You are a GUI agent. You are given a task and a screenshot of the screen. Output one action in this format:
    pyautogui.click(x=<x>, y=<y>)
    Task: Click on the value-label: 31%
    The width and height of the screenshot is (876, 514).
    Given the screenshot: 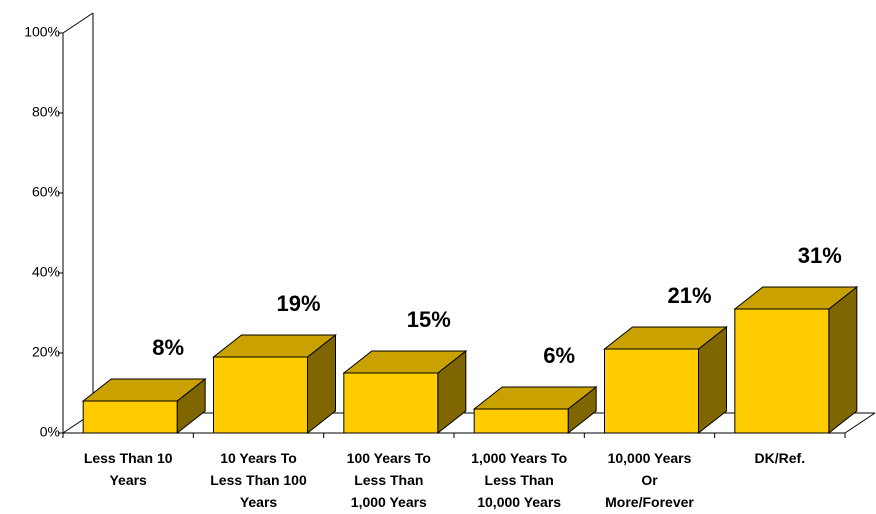 What is the action you would take?
    pyautogui.click(x=820, y=255)
    